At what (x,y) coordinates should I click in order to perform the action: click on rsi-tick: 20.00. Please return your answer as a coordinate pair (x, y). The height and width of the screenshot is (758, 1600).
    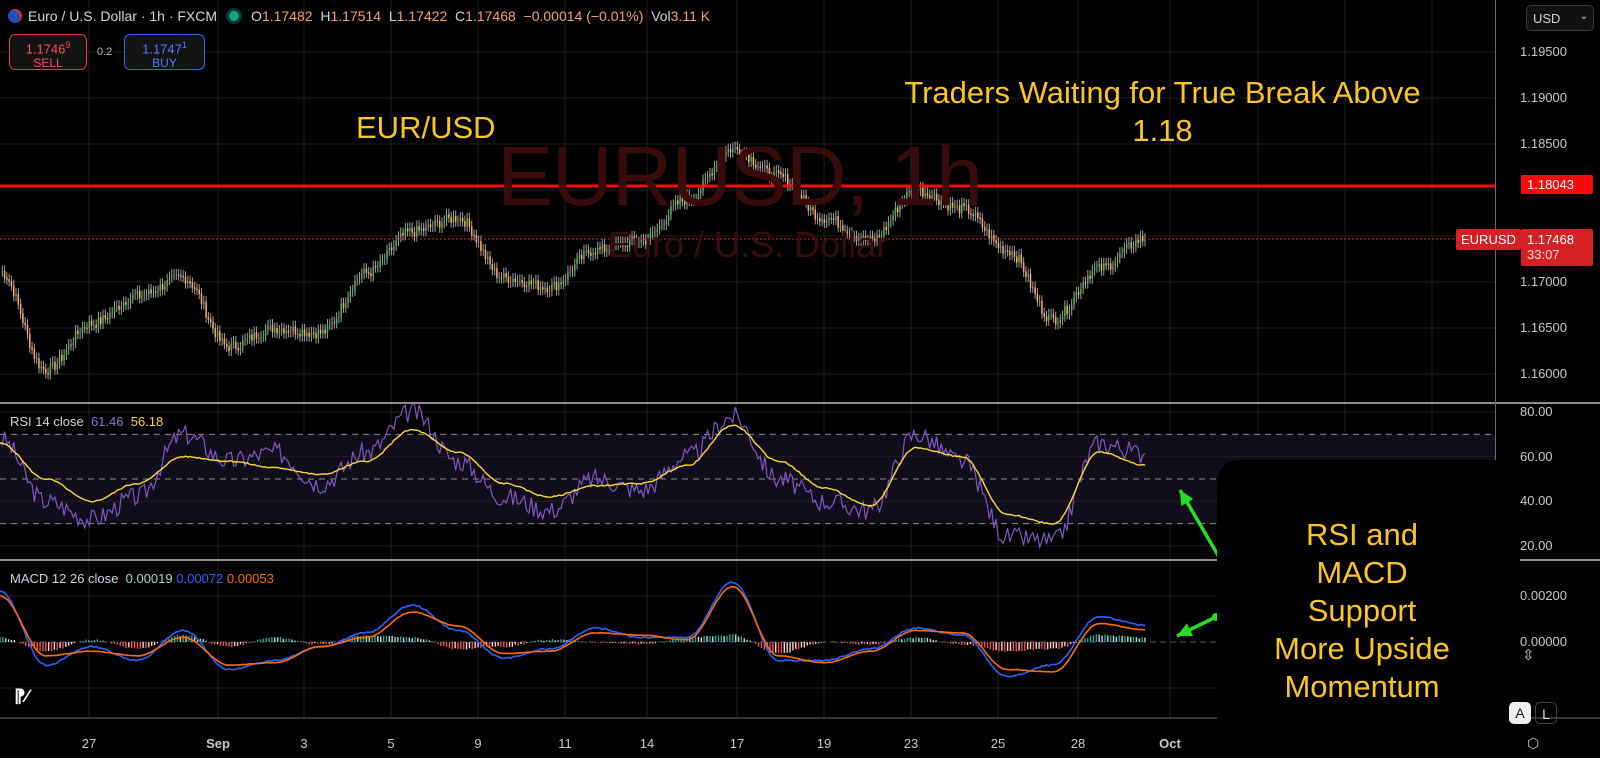
    Looking at the image, I should click on (1536, 545).